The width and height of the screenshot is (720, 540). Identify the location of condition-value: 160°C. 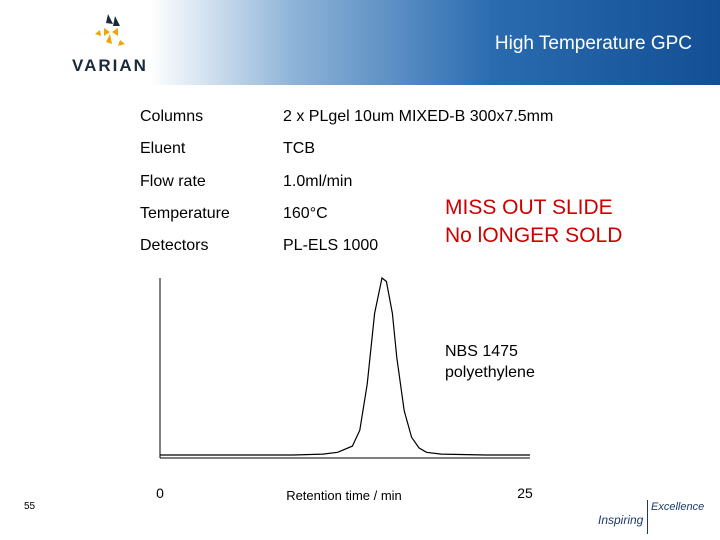
(305, 213).